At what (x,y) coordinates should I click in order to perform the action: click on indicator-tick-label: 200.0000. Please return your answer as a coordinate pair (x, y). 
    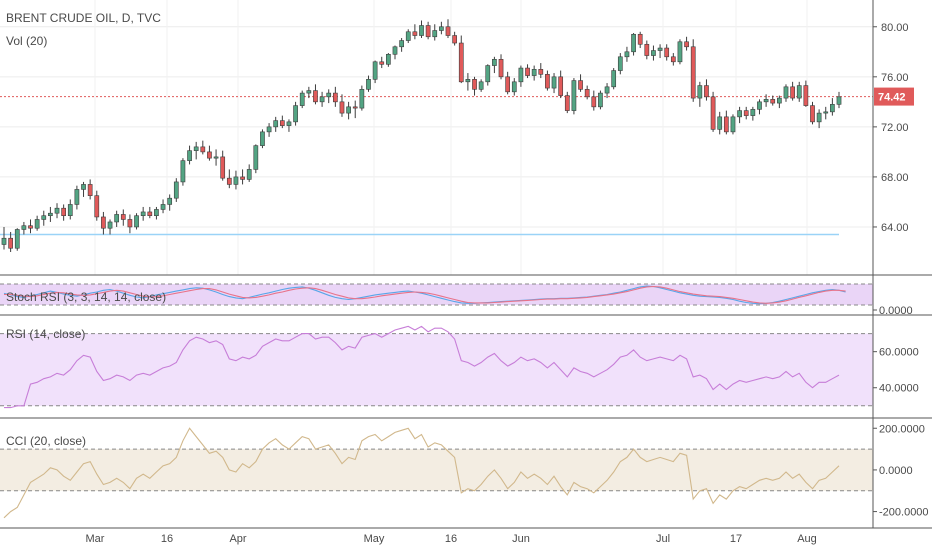
    Looking at the image, I should click on (902, 429).